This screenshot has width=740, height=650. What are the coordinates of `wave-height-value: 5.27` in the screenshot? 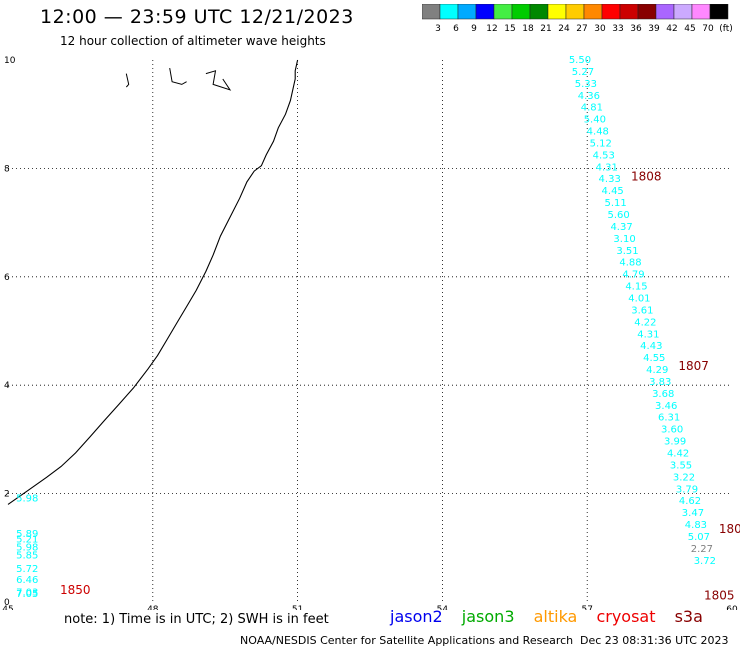 It's located at (583, 72).